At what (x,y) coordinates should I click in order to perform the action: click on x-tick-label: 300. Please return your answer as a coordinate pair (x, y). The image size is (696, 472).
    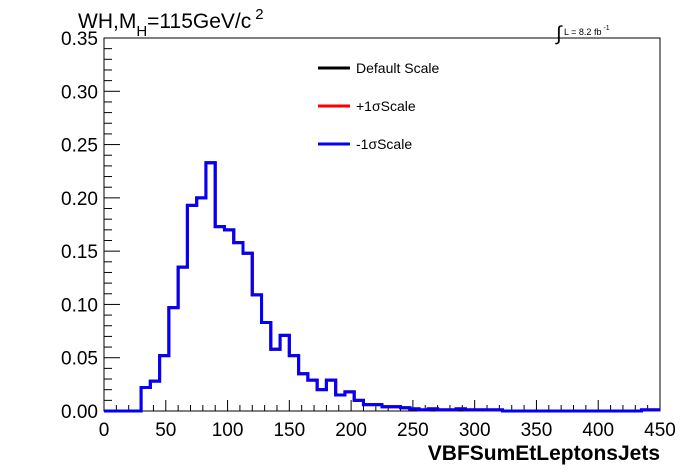
    Looking at the image, I should click on (475, 430).